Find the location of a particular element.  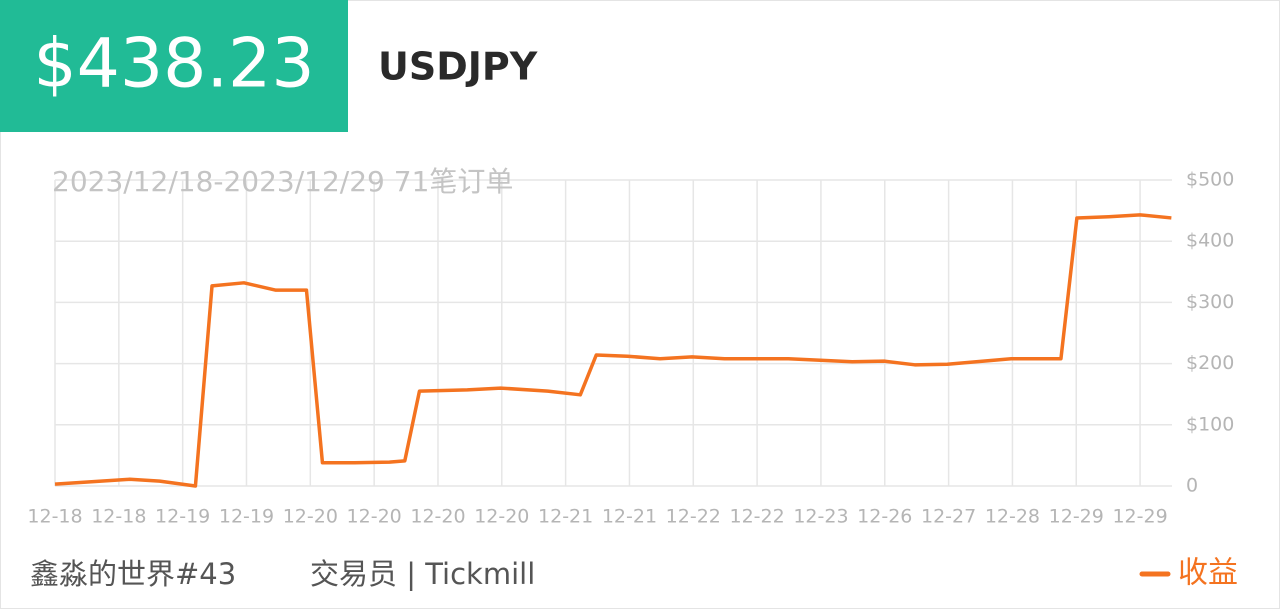

x-tick-label: 12-28 is located at coordinates (1012, 517).